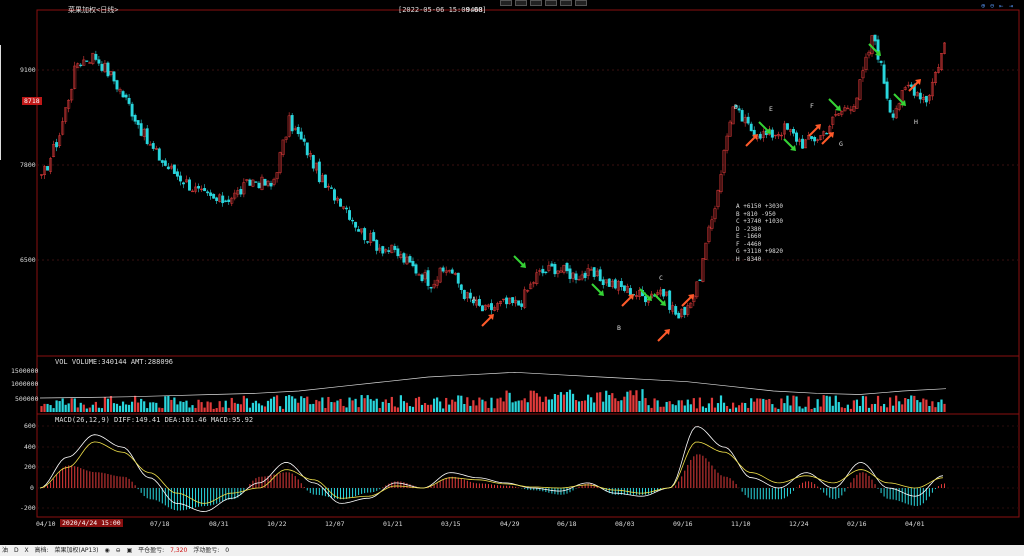 Image resolution: width=1024 pixels, height=556 pixels. What do you see at coordinates (451, 524) in the screenshot?
I see `x-label-6: 03/15` at bounding box center [451, 524].